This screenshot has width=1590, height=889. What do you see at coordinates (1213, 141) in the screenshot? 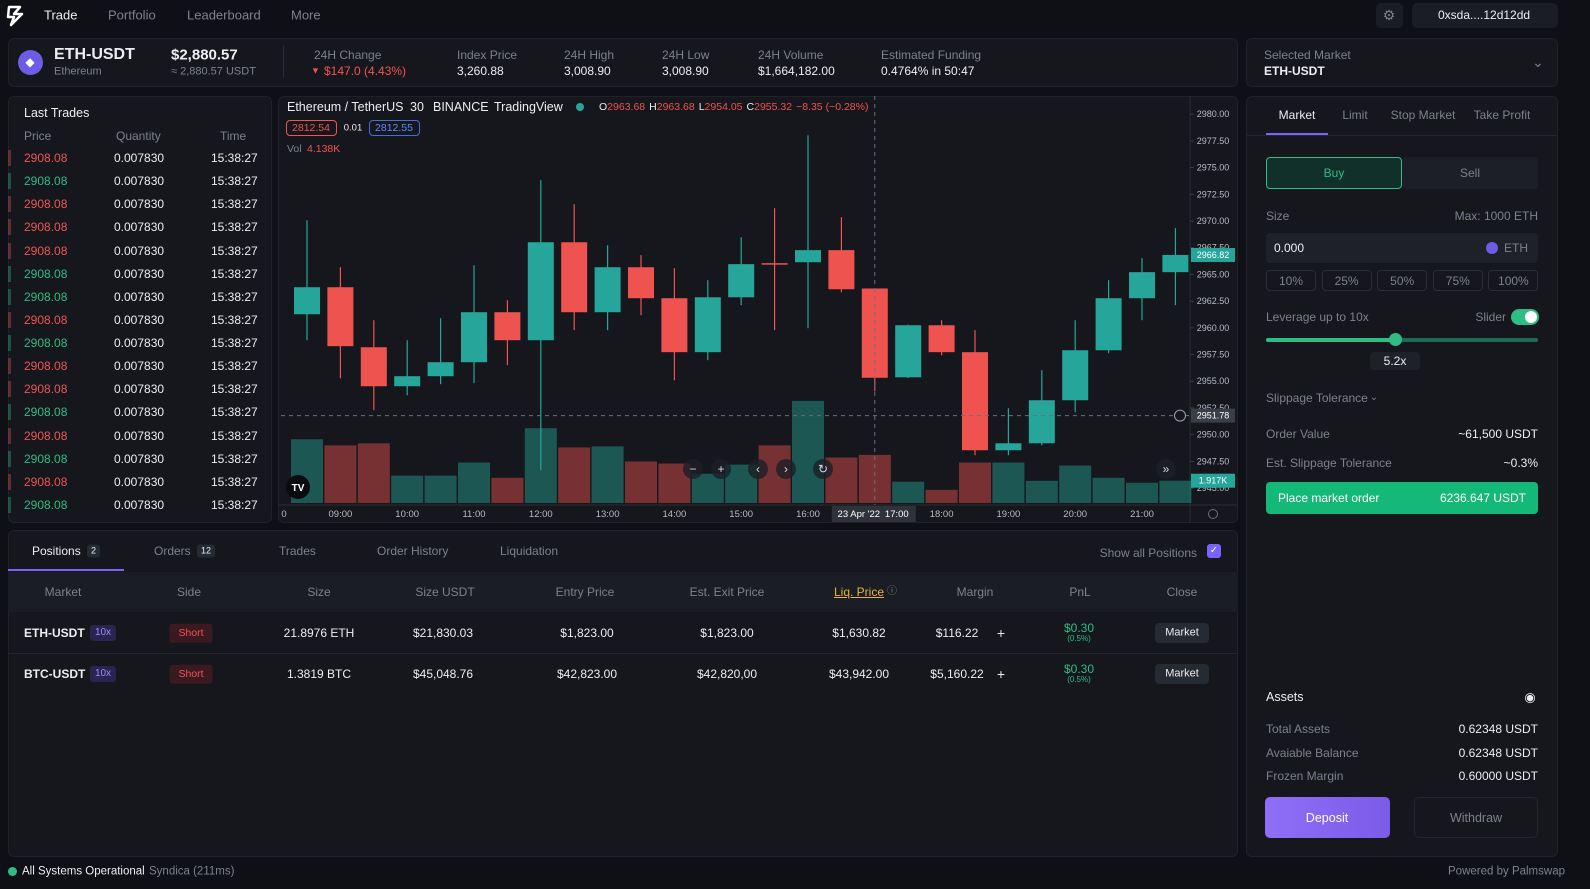
I see `y-tick-label: 2977.50` at bounding box center [1213, 141].